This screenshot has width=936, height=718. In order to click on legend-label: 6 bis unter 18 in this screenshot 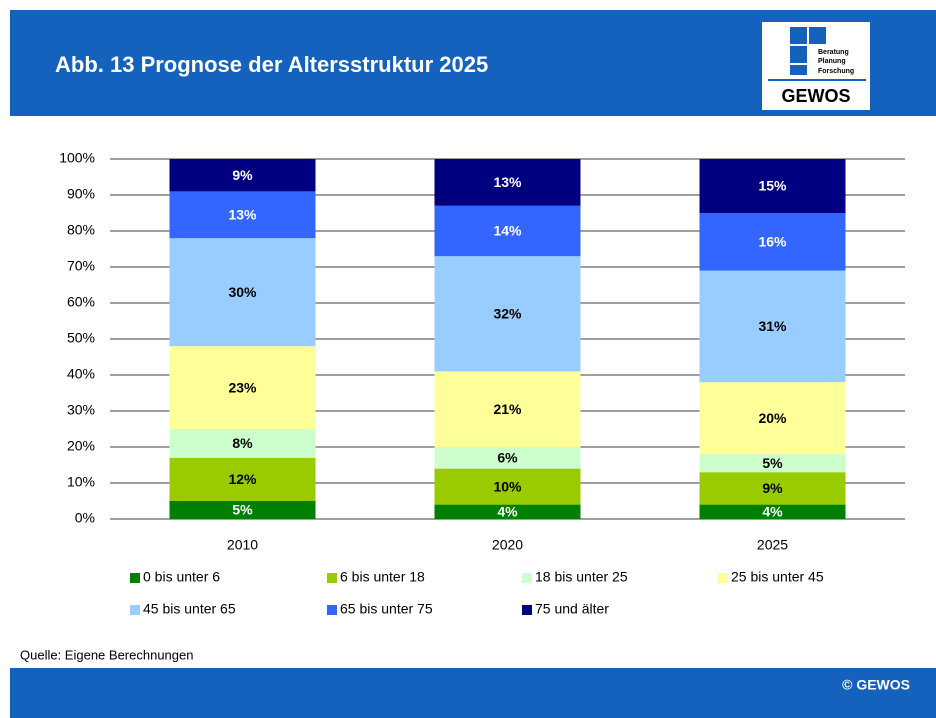, I will do `click(382, 577)`.